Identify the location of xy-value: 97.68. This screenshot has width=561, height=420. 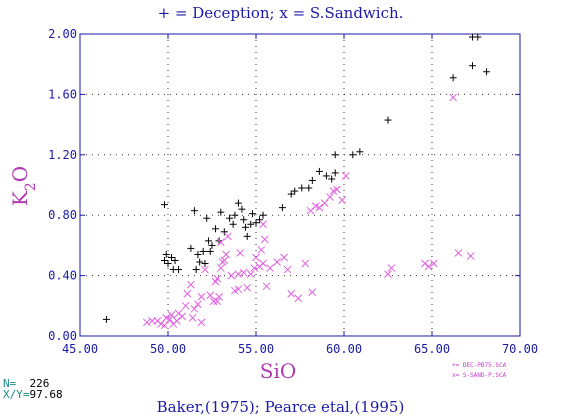
(46, 394).